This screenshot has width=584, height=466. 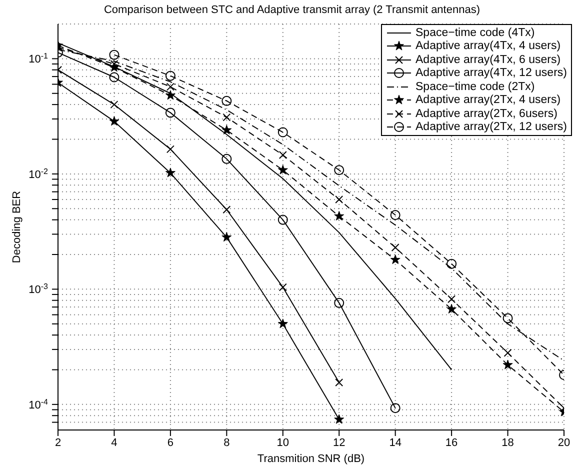 I want to click on legend-label: Adaptive array(4Tx, 6 users), so click(x=488, y=60).